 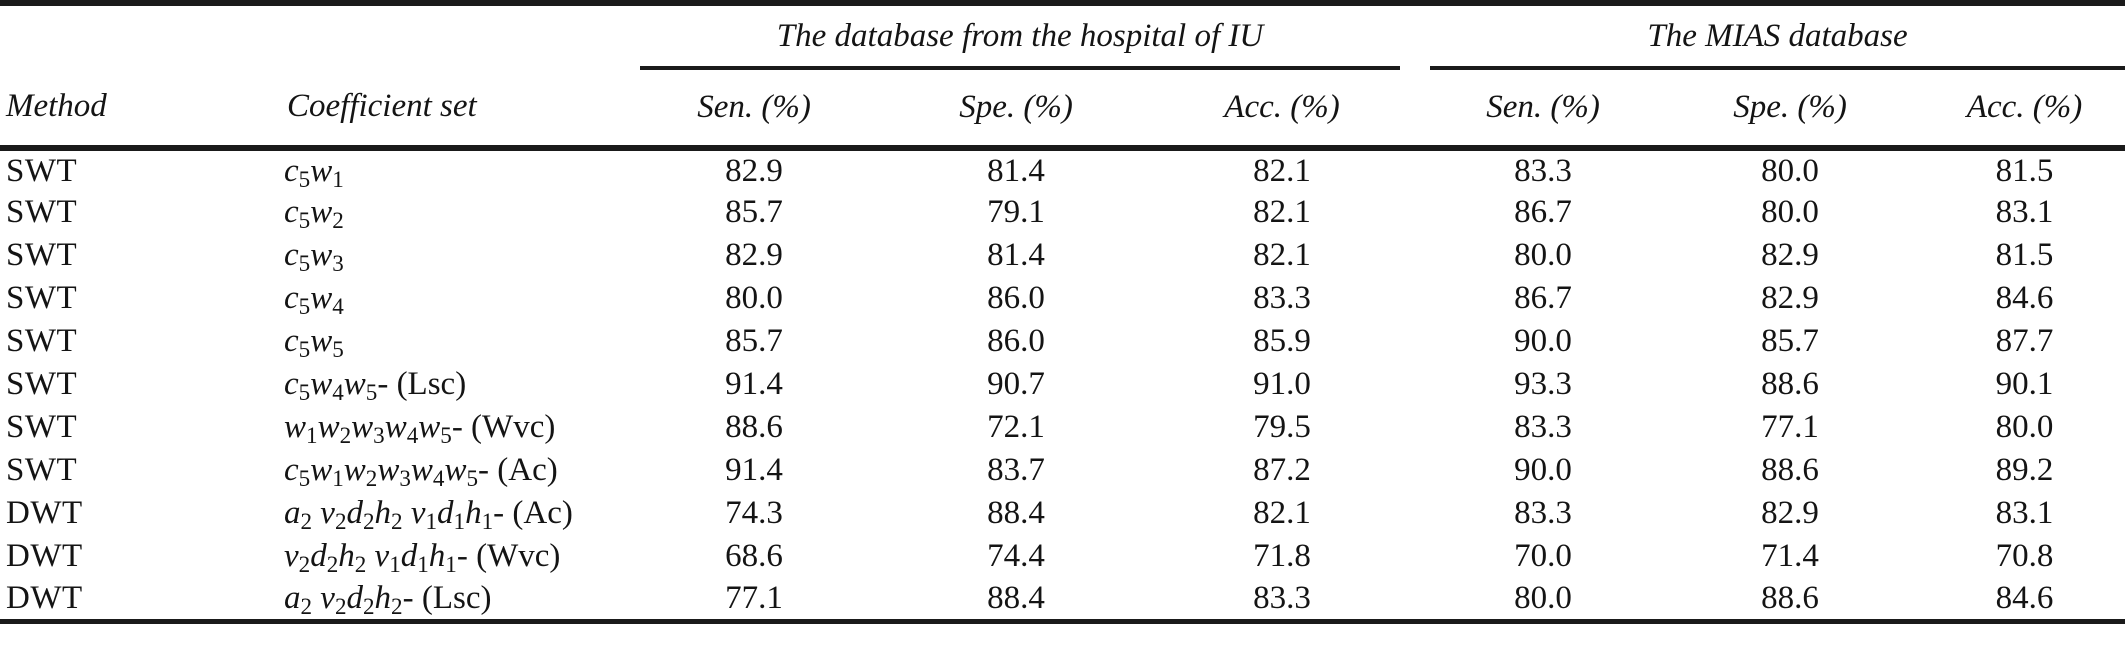 What do you see at coordinates (421, 471) in the screenshot?
I see `coefficient-cell: c5w1w2w3w4w5- (Ac)` at bounding box center [421, 471].